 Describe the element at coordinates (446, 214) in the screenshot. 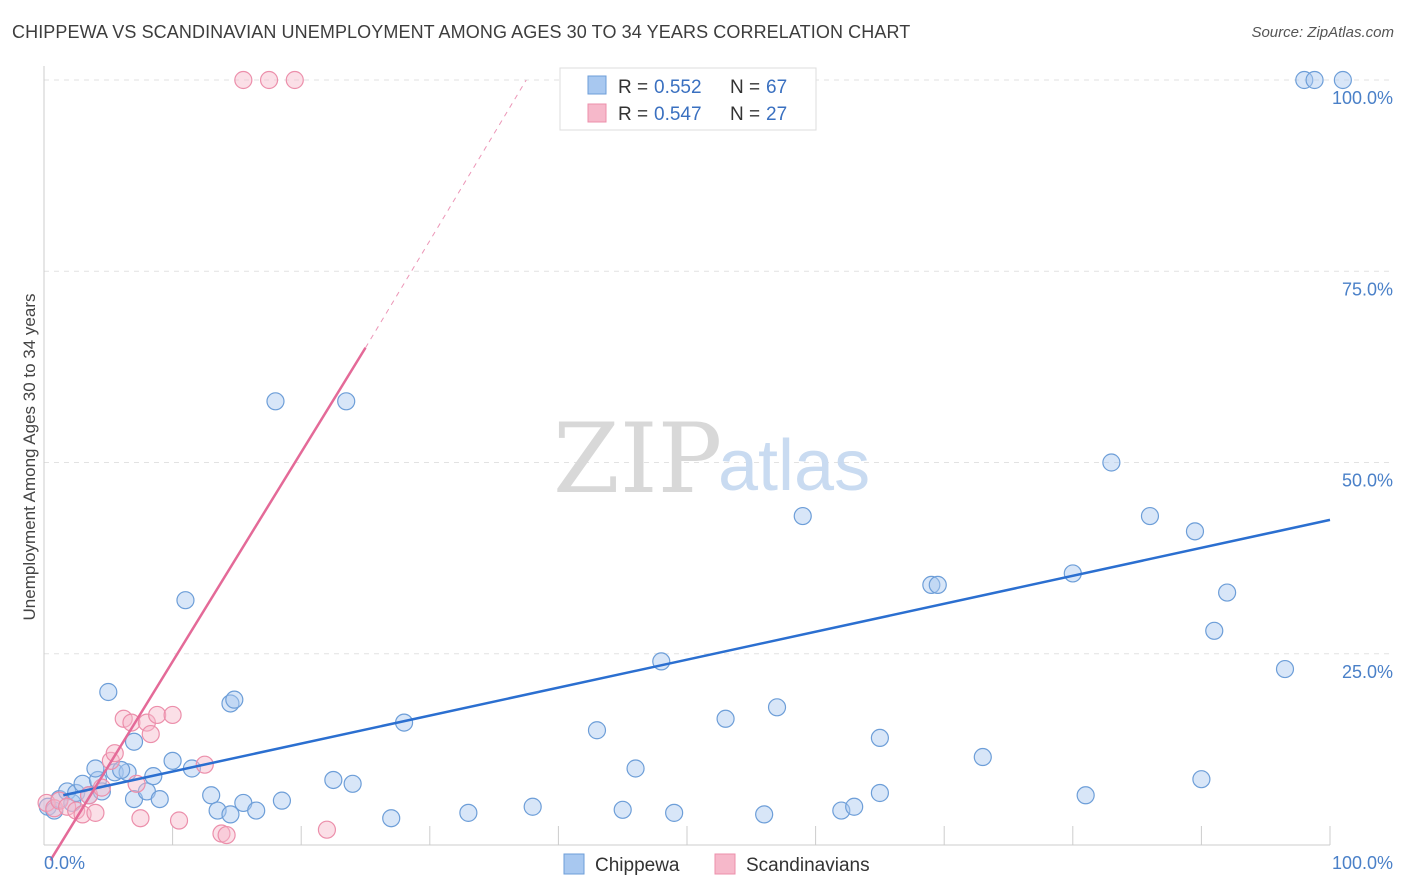

I see `scandinavians-trend-extension` at that location.